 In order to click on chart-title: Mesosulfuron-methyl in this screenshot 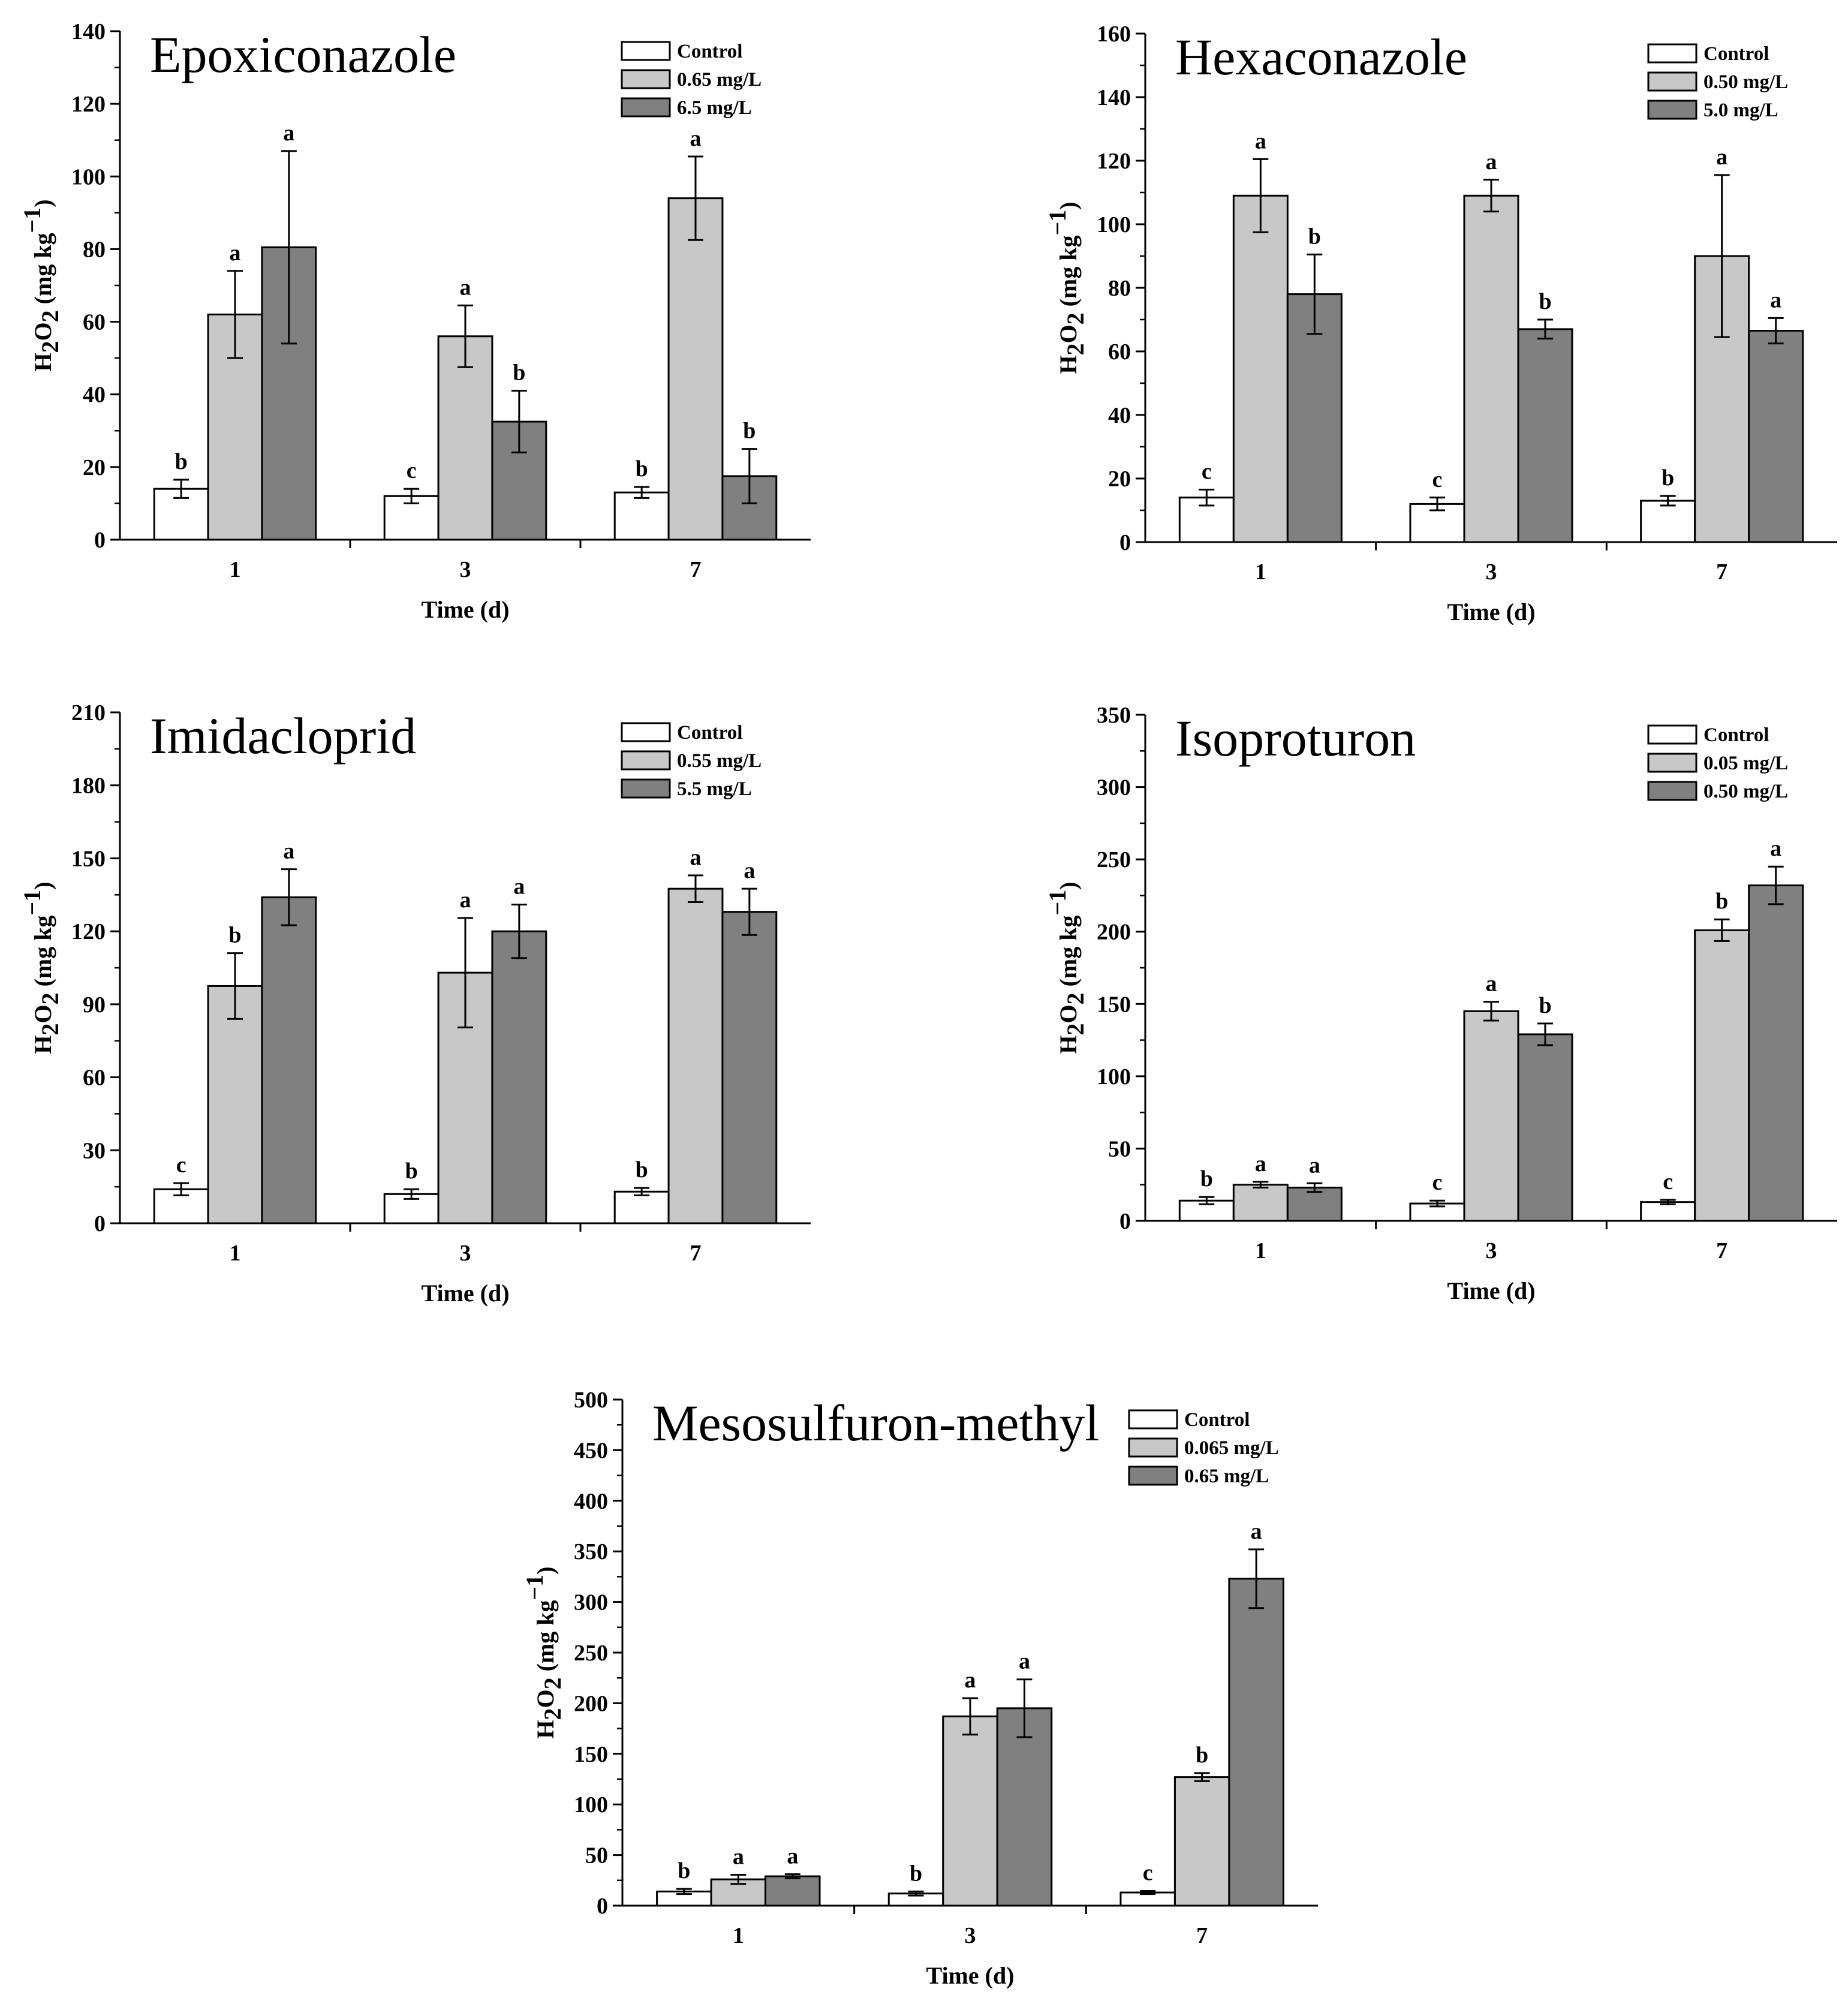, I will do `click(876, 1423)`.